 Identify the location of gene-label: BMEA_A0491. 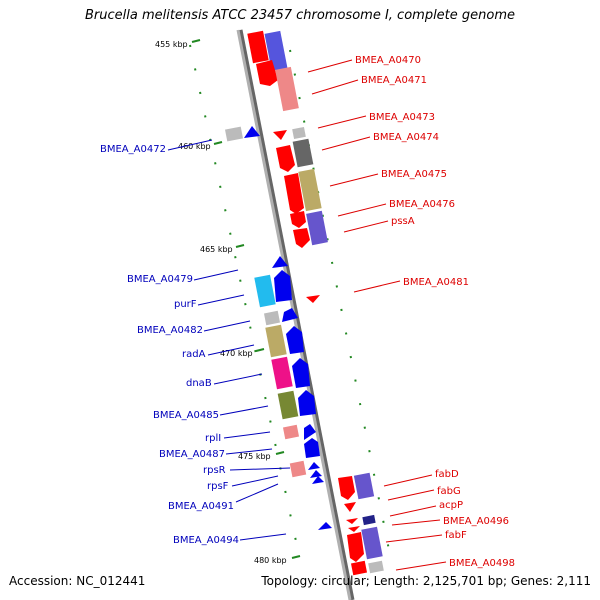
(201, 506).